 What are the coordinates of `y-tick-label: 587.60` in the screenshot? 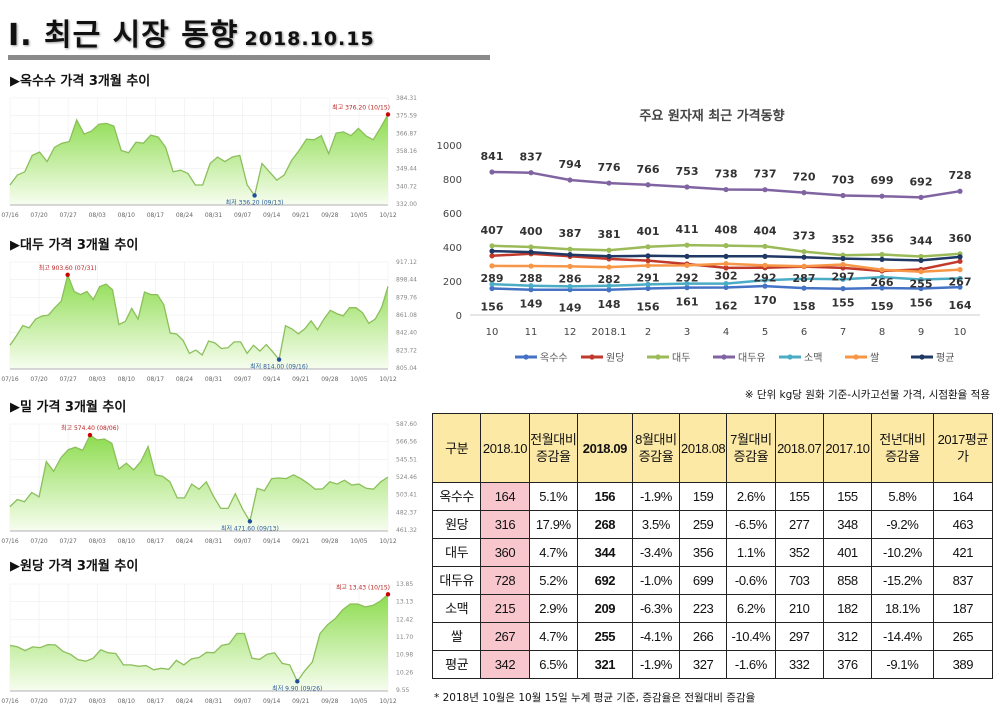 It's located at (406, 424).